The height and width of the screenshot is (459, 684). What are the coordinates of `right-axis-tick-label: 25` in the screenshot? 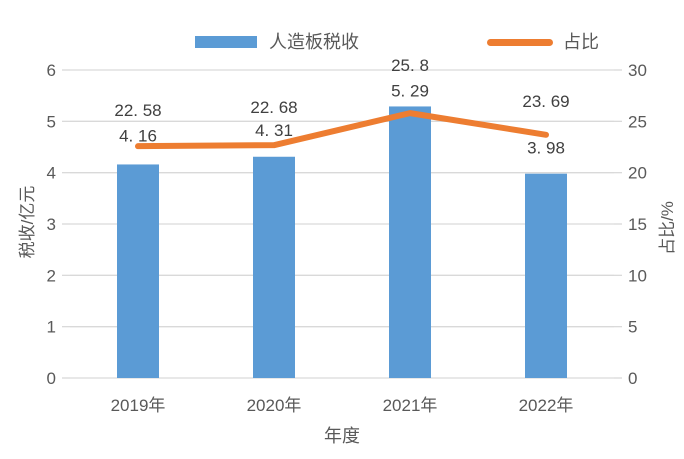 It's located at (637, 121).